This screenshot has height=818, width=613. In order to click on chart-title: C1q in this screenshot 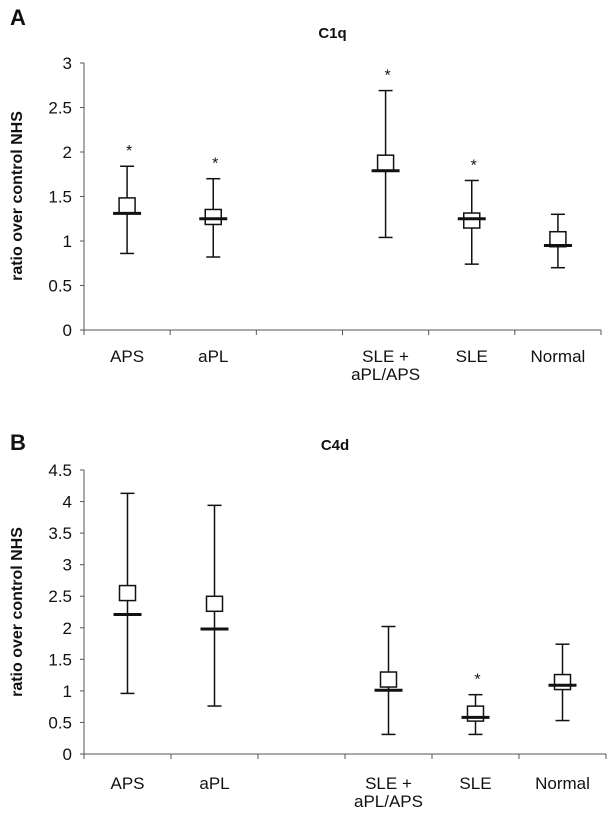, I will do `click(332, 33)`.